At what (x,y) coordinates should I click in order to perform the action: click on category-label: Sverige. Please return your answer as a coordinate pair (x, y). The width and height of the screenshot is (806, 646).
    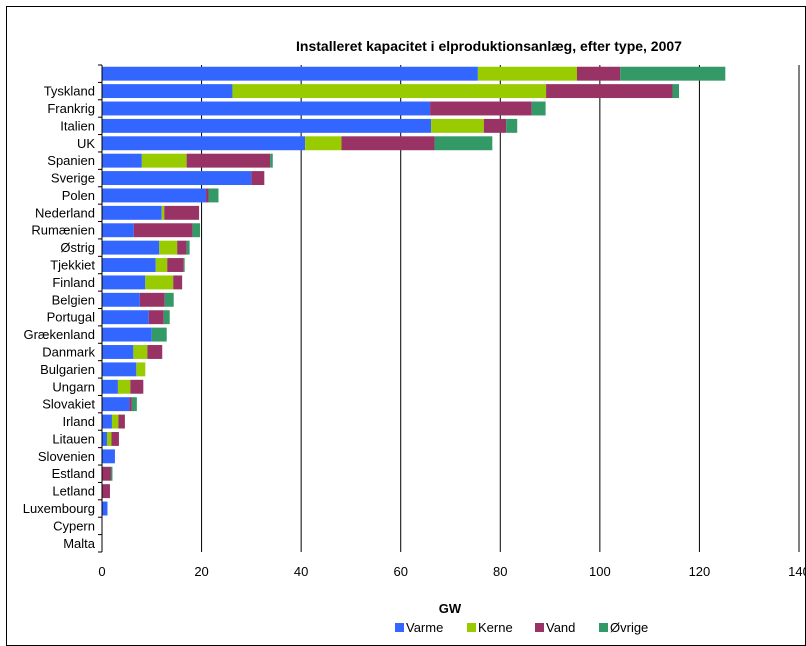
    Looking at the image, I should click on (73, 178).